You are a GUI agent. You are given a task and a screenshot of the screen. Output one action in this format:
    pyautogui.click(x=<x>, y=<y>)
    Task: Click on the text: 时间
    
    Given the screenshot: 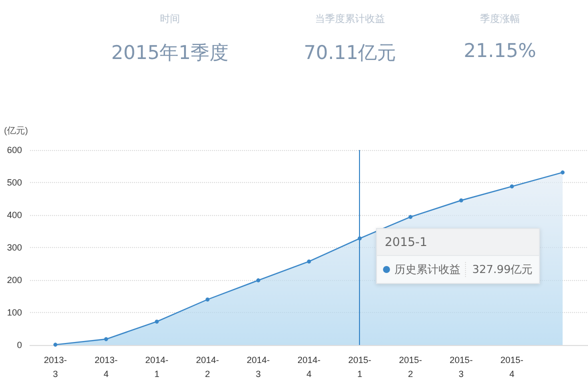 What is the action you would take?
    pyautogui.click(x=170, y=19)
    